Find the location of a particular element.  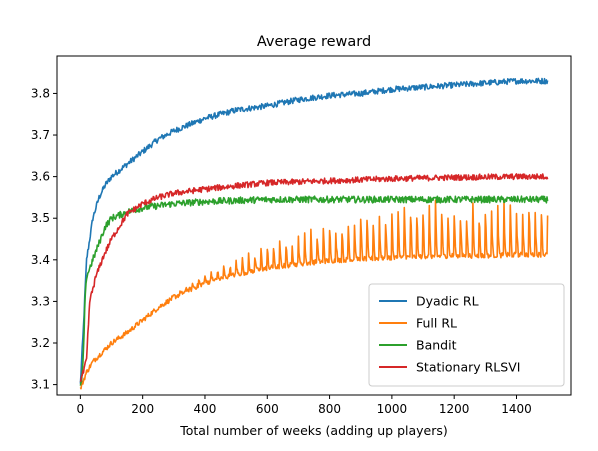

legend-entry-label: Bandit is located at coordinates (436, 345).